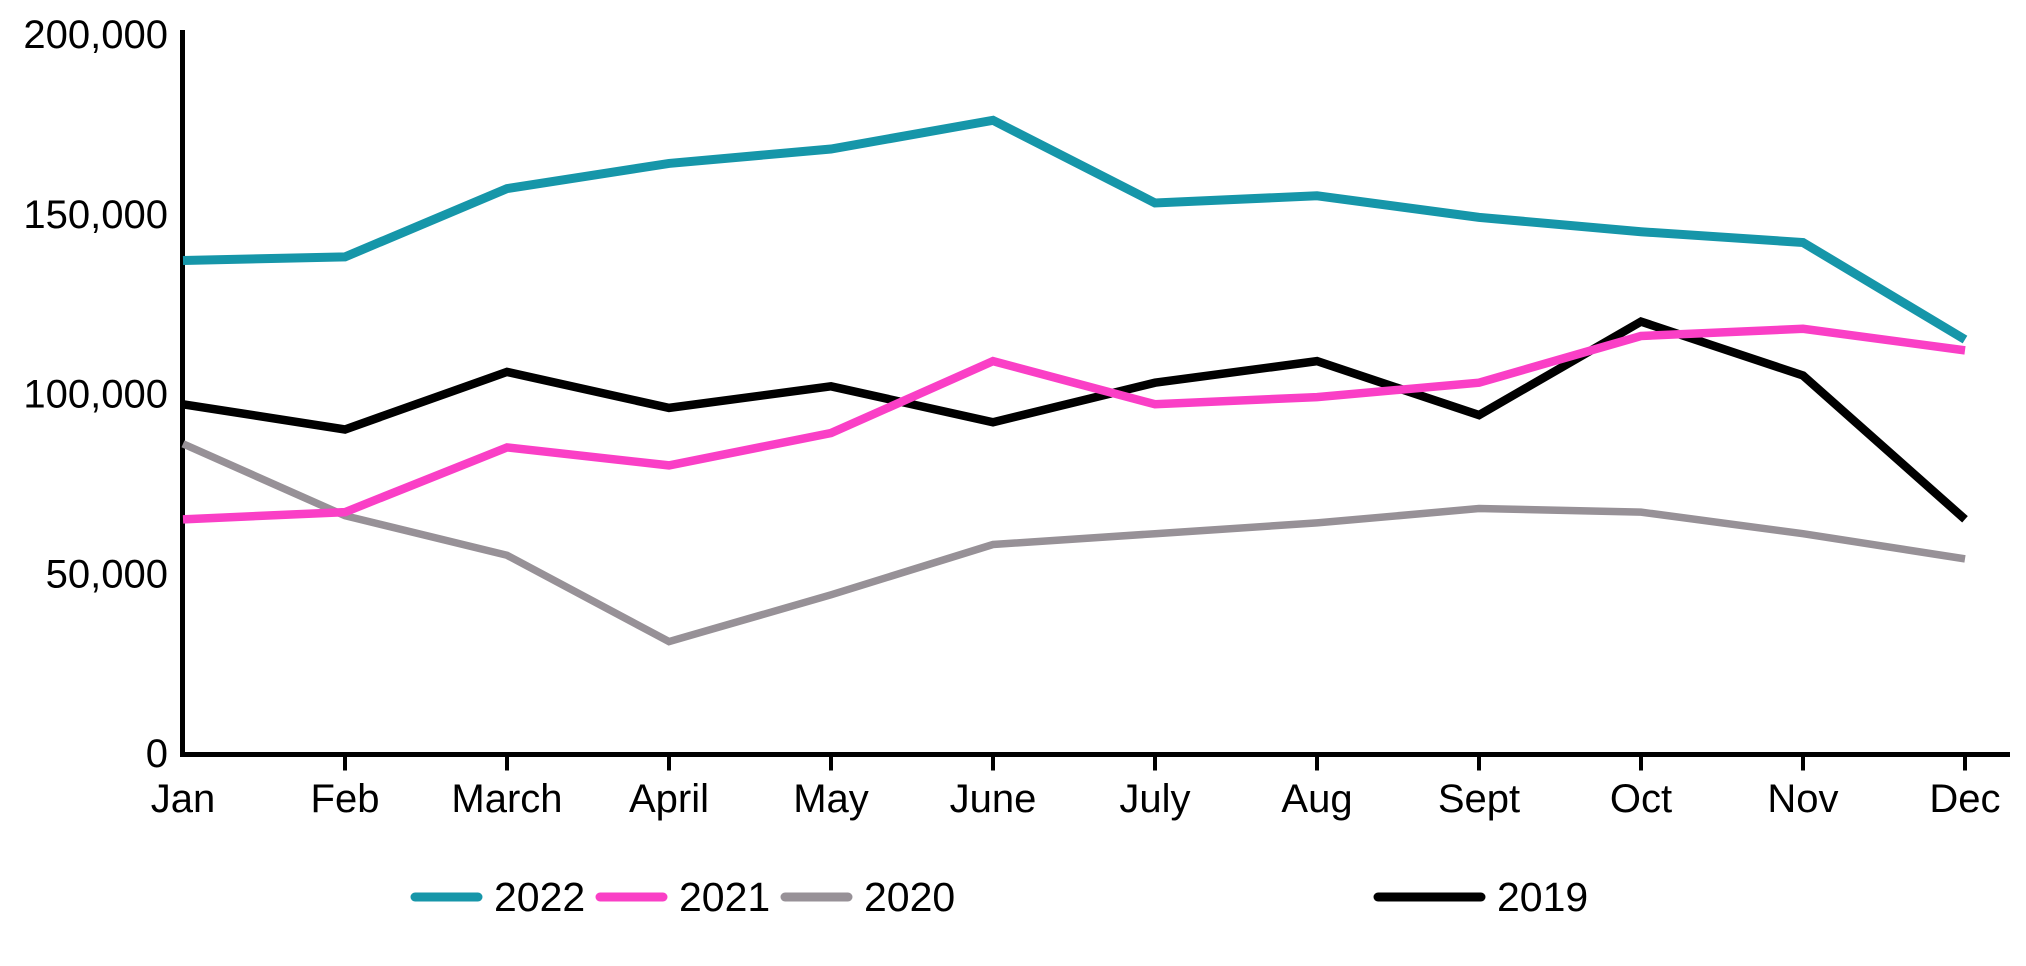  Describe the element at coordinates (831, 799) in the screenshot. I see `x-tick-label-May: May` at that location.